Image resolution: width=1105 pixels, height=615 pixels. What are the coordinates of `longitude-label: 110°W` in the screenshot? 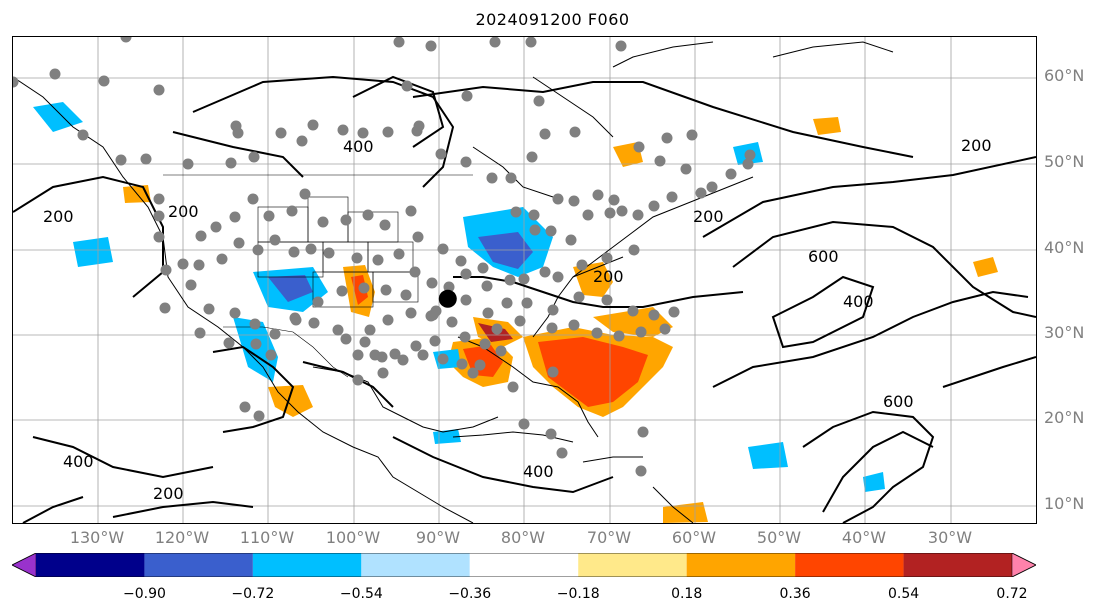 It's located at (267, 537).